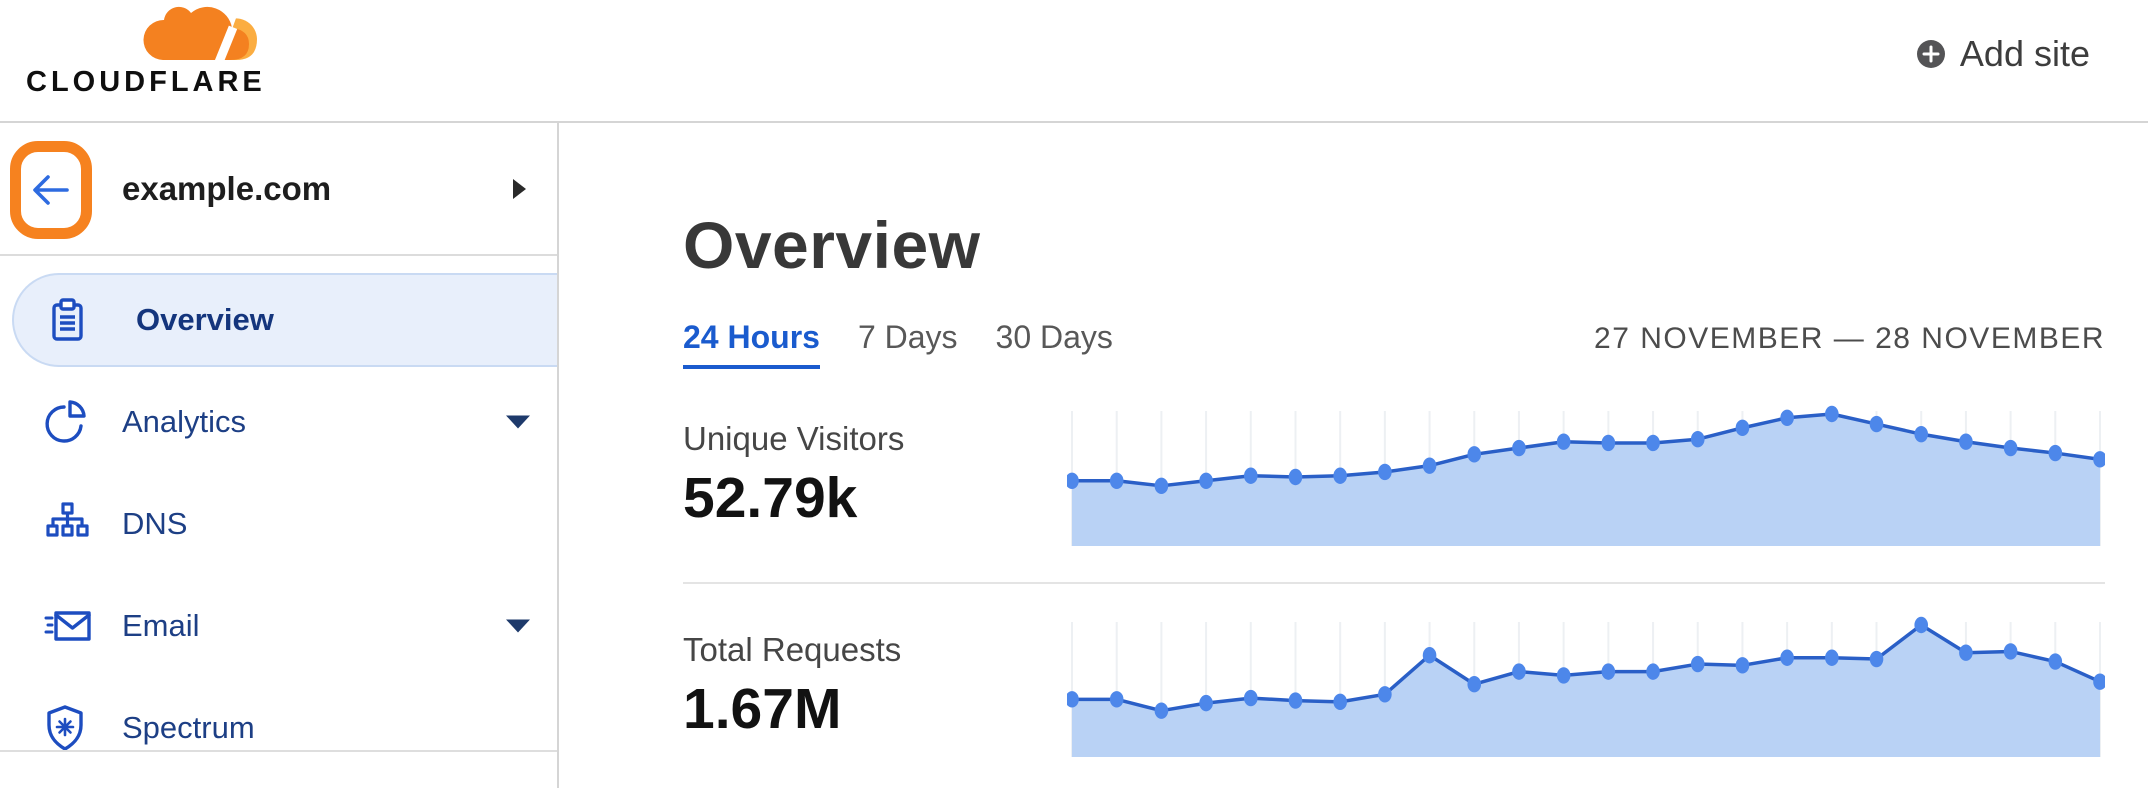 The height and width of the screenshot is (788, 2148). I want to click on page-title: Overview, so click(832, 245).